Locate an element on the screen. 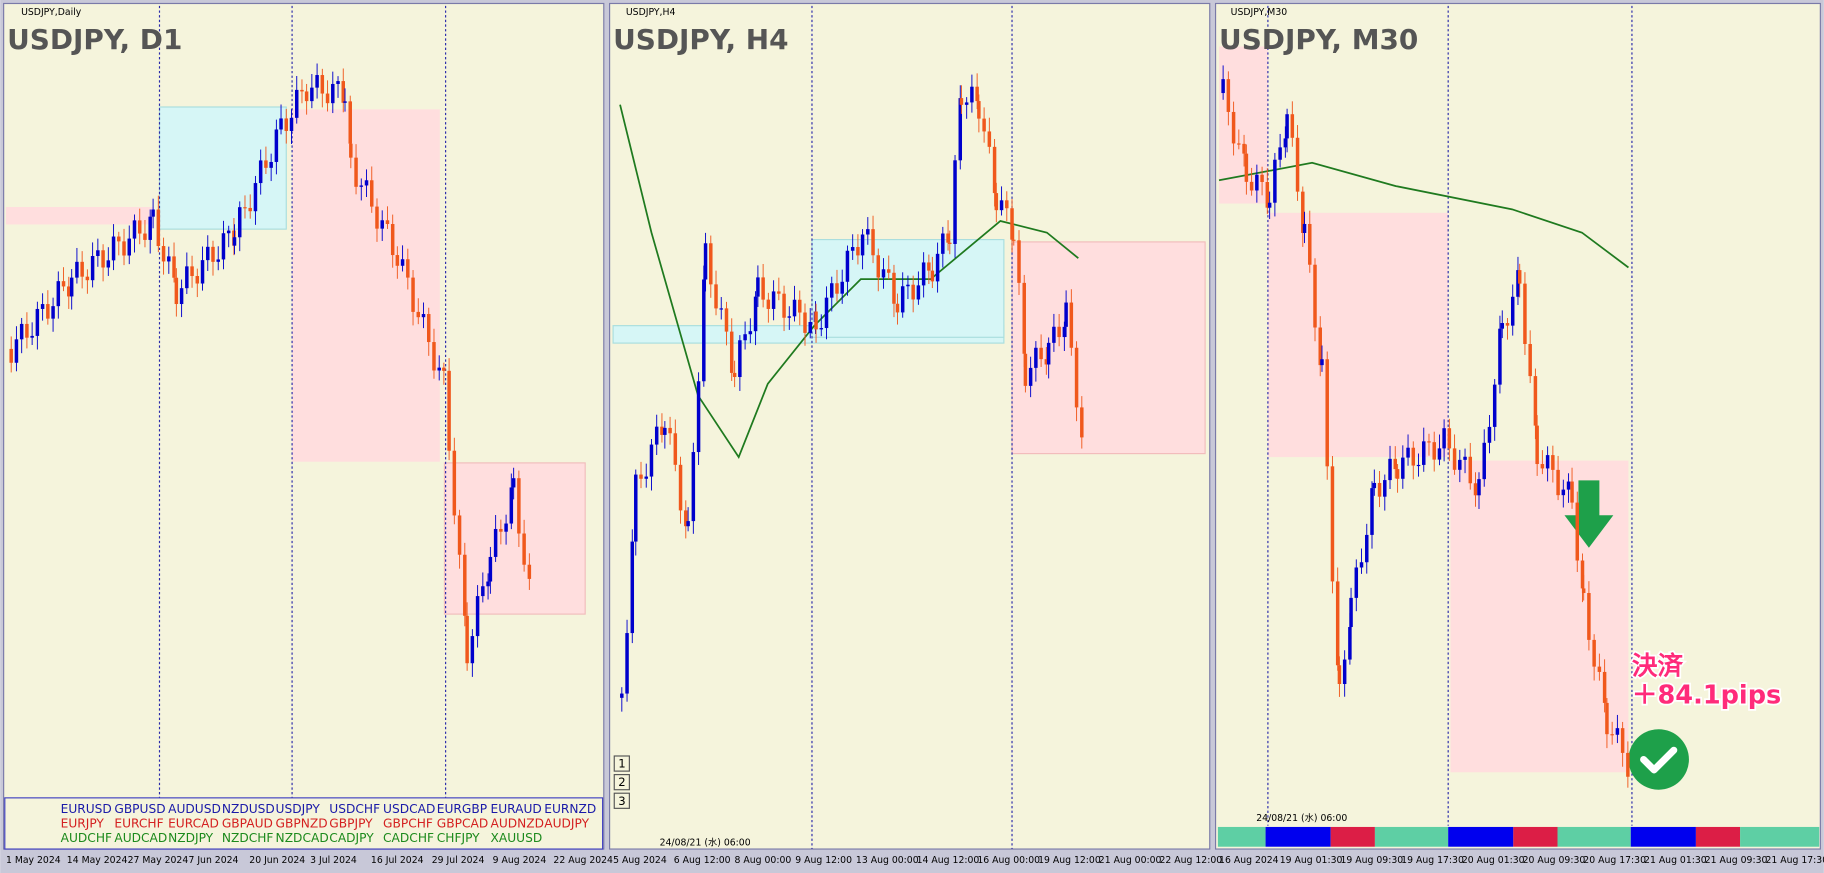 The image size is (1824, 873). symbol-link: AUDJPY is located at coordinates (566, 824).